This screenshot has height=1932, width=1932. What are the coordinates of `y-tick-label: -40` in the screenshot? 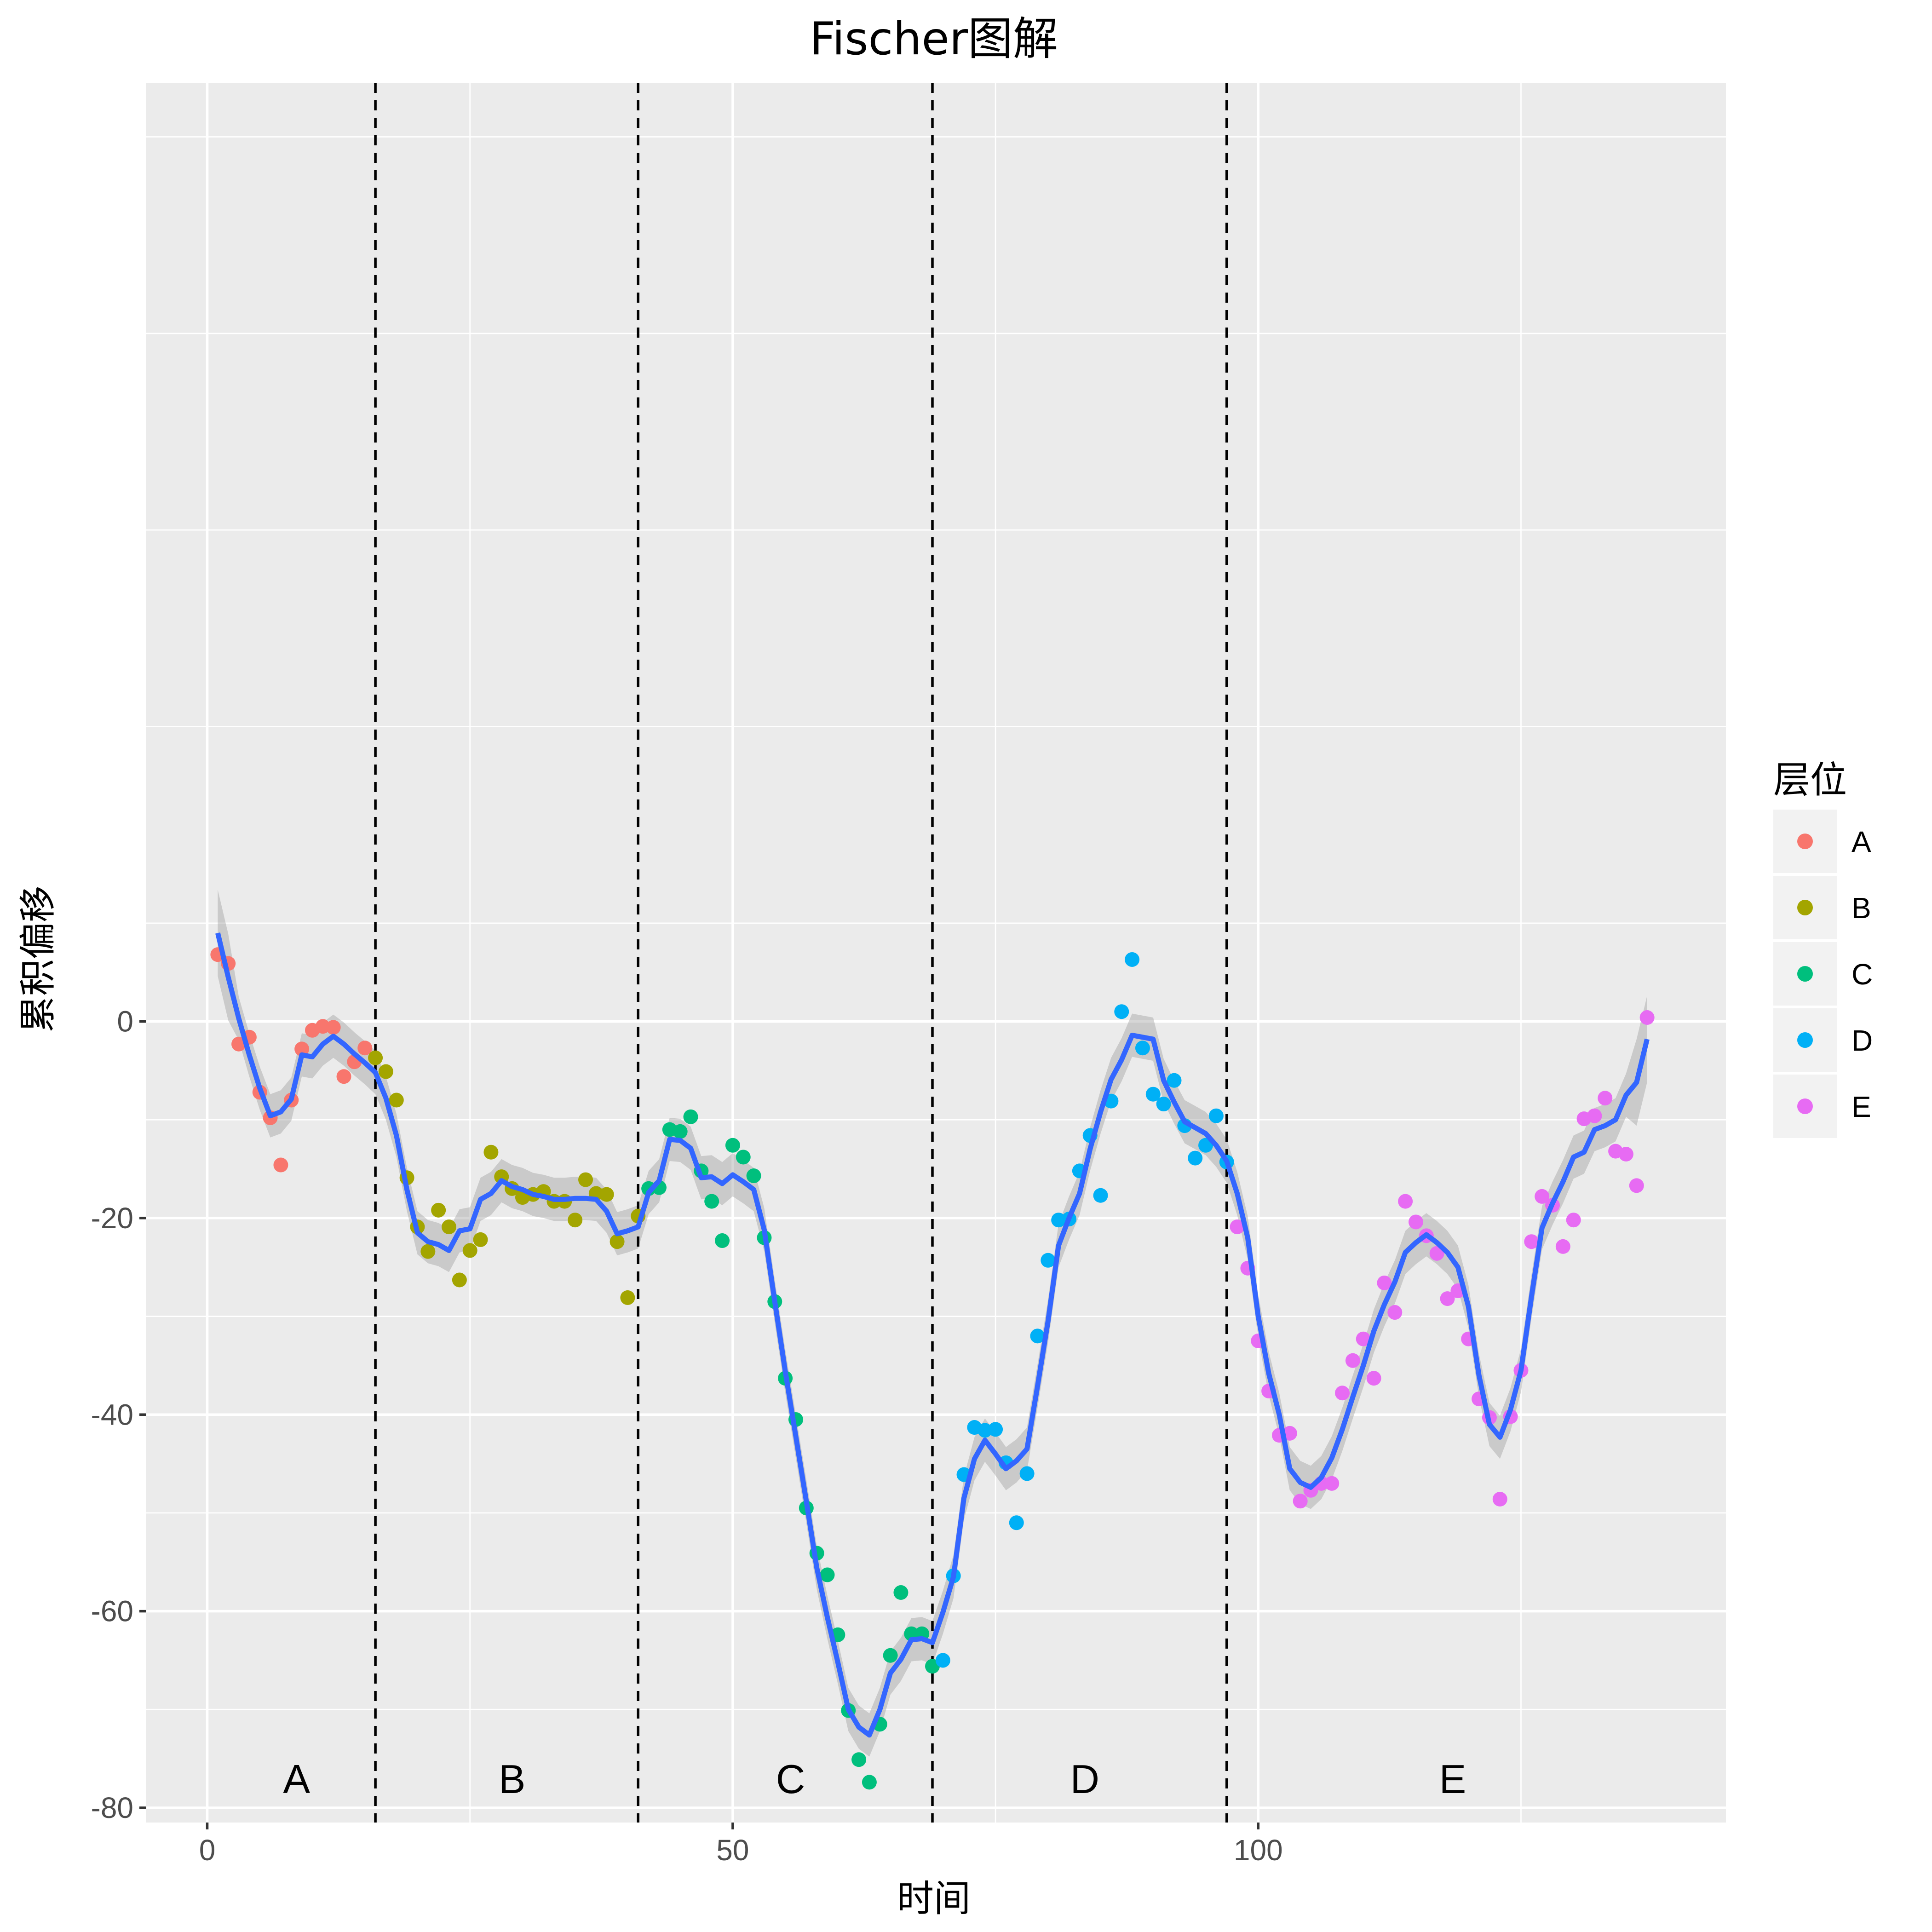 It's located at (112, 1414).